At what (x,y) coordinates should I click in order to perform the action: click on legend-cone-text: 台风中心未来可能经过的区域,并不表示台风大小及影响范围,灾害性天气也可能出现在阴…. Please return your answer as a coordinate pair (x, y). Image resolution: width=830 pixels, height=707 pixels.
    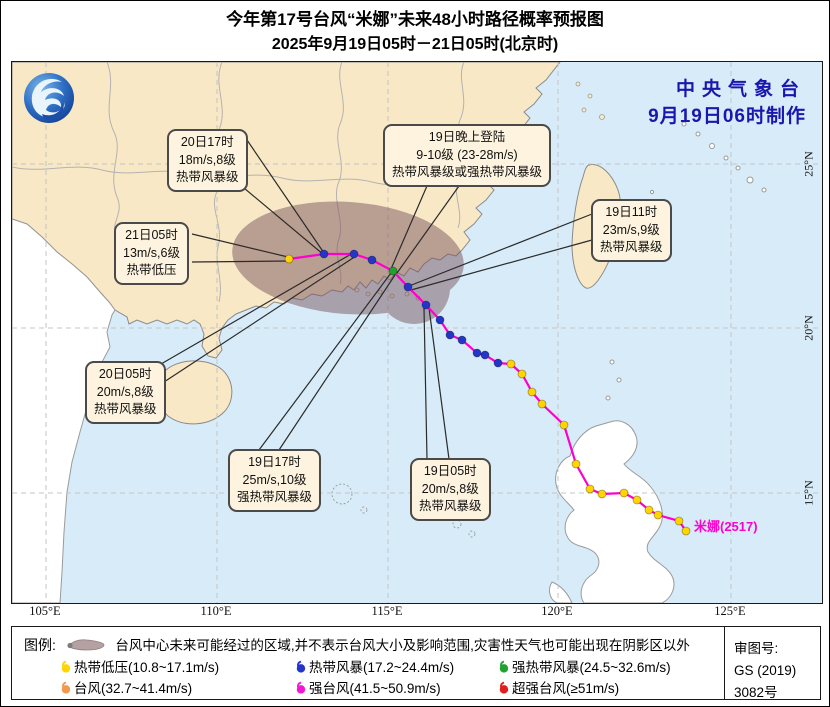
    Looking at the image, I should click on (402, 645).